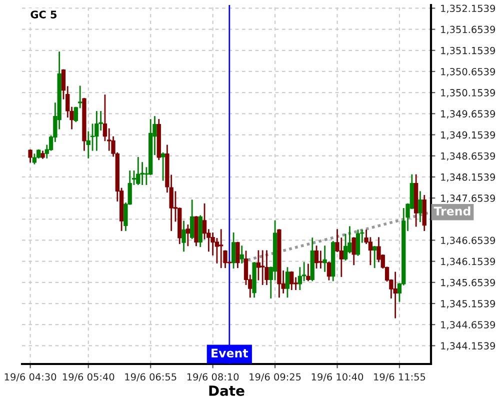 The height and width of the screenshot is (400, 500). I want to click on y-tick-label: 1,346.6539, so click(468, 241).